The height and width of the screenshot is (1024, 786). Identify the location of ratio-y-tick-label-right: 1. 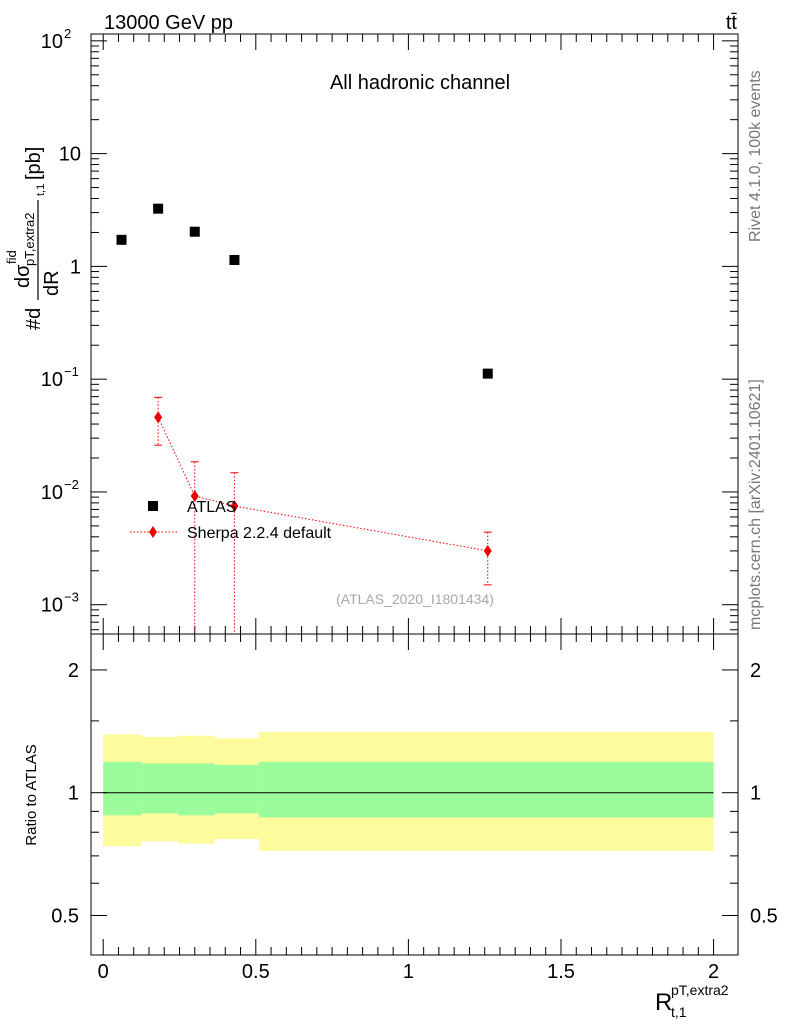
(755, 794).